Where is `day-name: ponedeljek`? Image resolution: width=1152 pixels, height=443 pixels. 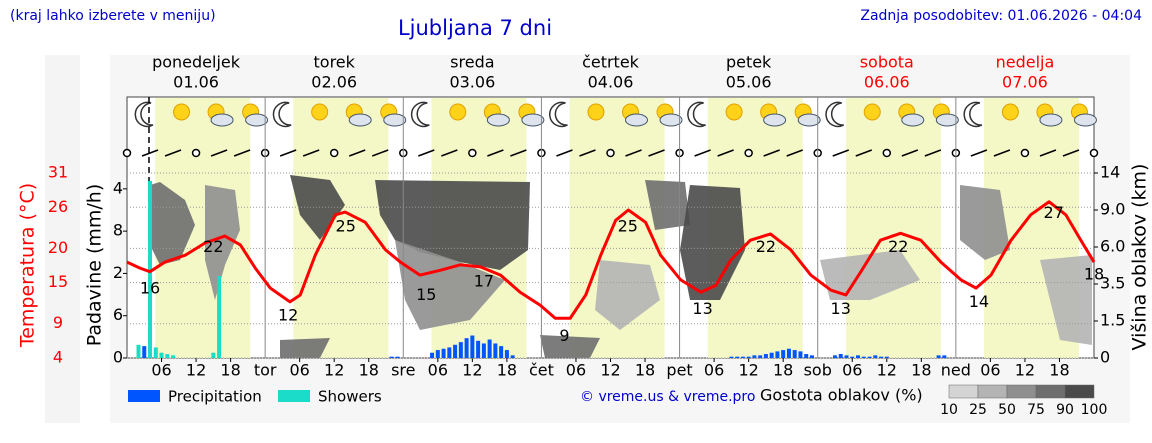
day-name: ponedeljek is located at coordinates (196, 62).